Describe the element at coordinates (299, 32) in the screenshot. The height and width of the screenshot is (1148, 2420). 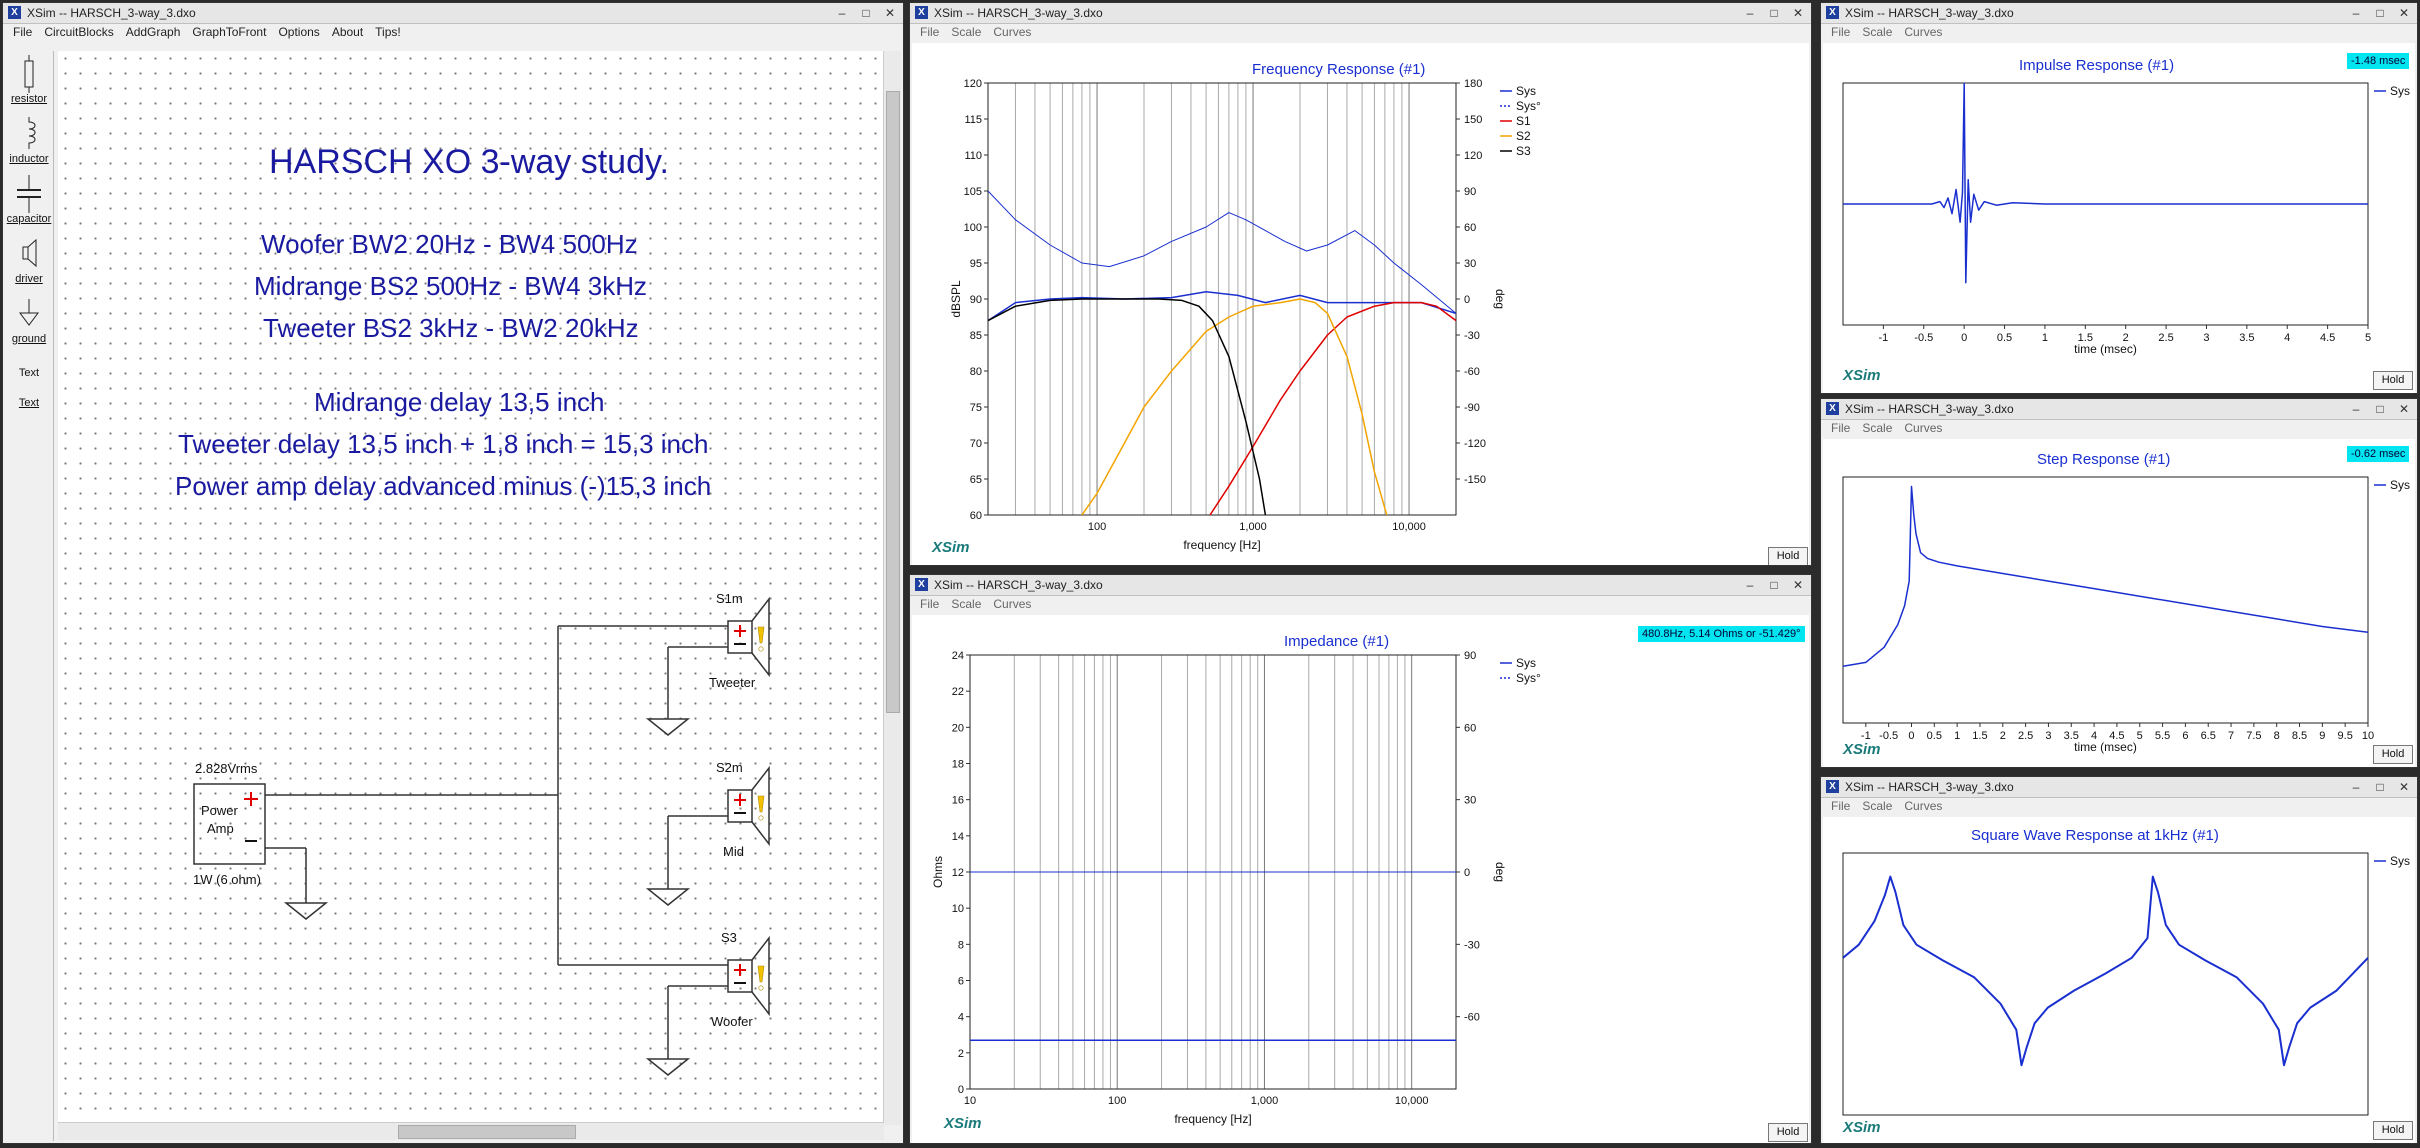
I see `menu-options: Options` at that location.